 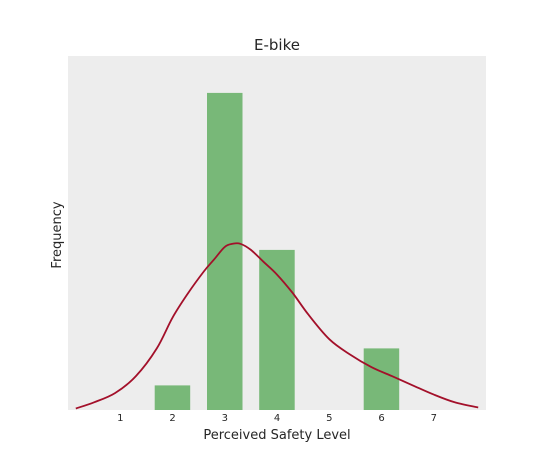 I want to click on chart-title: E-bike, so click(x=277, y=45).